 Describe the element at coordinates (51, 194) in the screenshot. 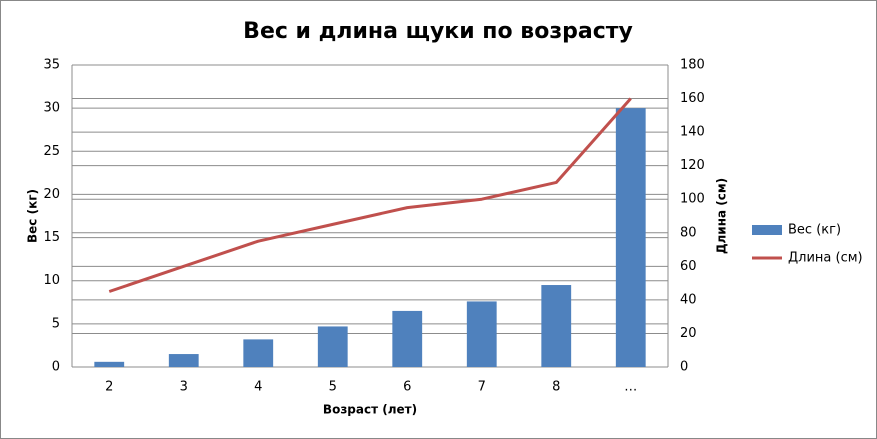

I see `y-tick-label: 20` at that location.